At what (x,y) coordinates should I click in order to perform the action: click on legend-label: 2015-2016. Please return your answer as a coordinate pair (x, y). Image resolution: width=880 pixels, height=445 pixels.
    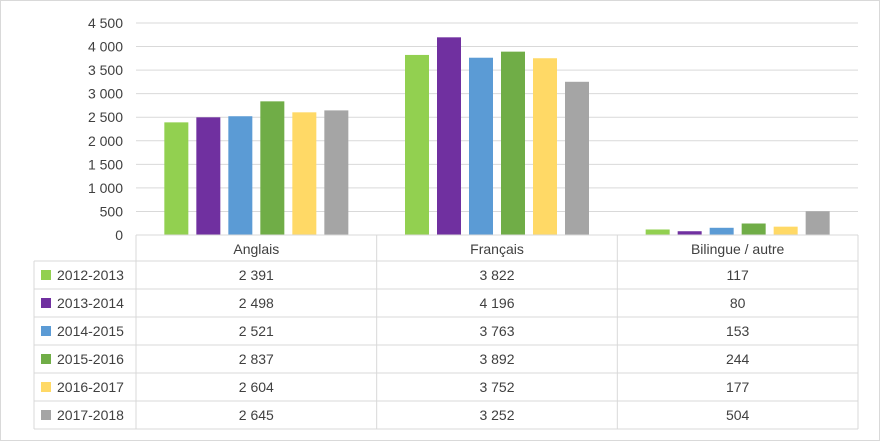
    Looking at the image, I should click on (90, 359).